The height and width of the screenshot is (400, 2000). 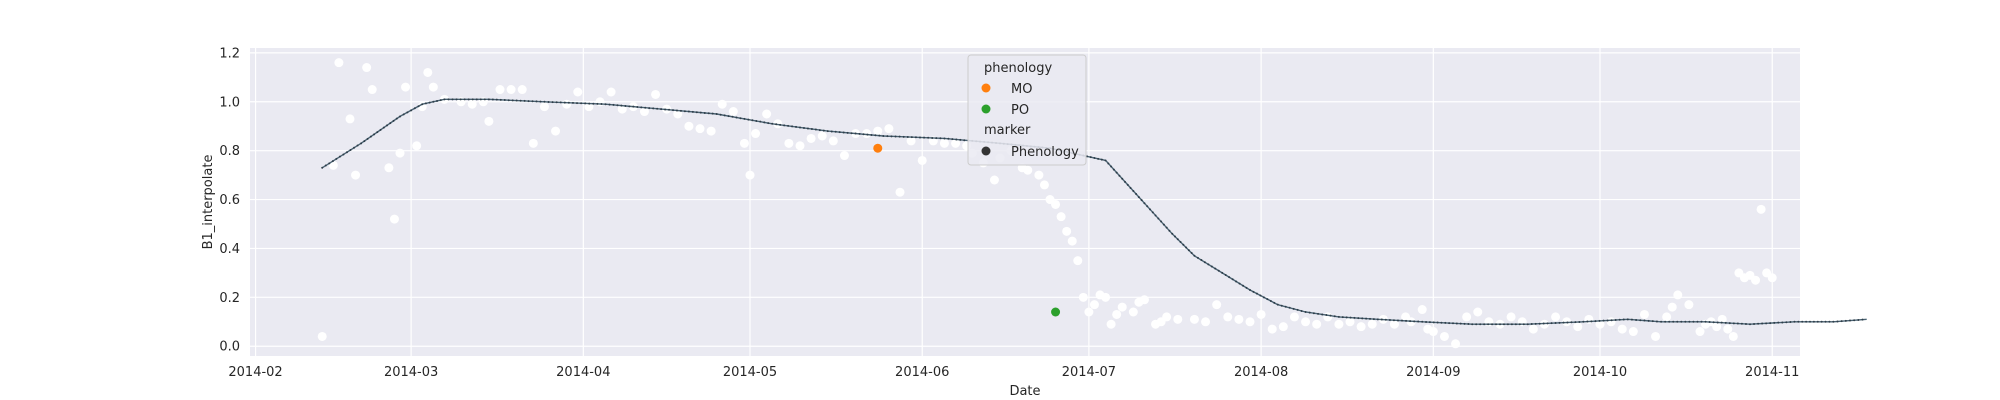 What do you see at coordinates (1018, 68) in the screenshot?
I see `legend-title-phenology: phenology` at bounding box center [1018, 68].